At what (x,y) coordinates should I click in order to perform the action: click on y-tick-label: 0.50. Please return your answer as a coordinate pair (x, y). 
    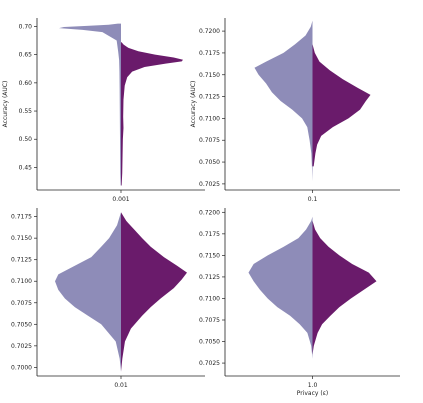
    Looking at the image, I should click on (26, 139).